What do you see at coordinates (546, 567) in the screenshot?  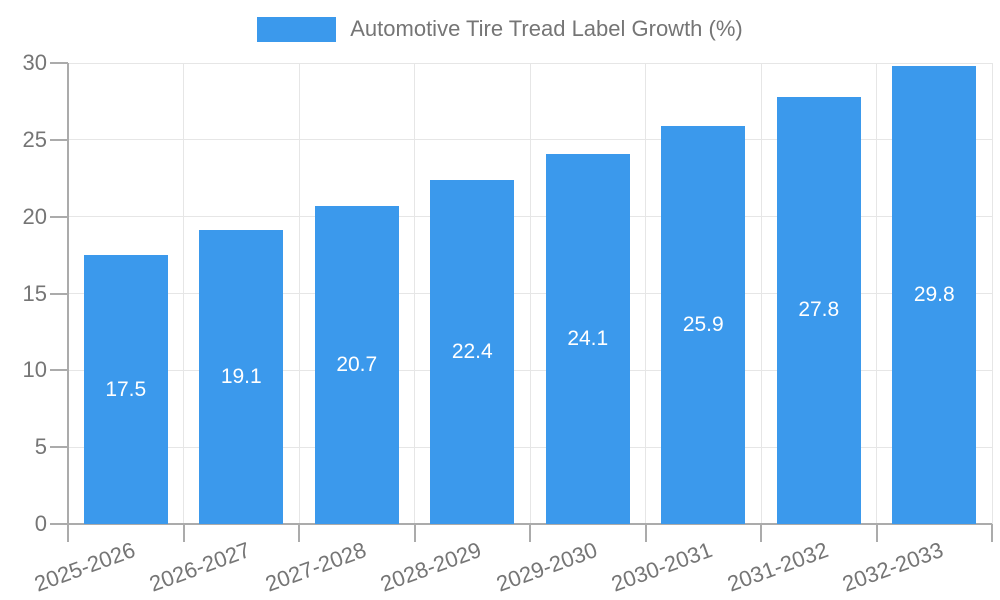 I see `x-axis-tick-label: 2029-2030` at bounding box center [546, 567].